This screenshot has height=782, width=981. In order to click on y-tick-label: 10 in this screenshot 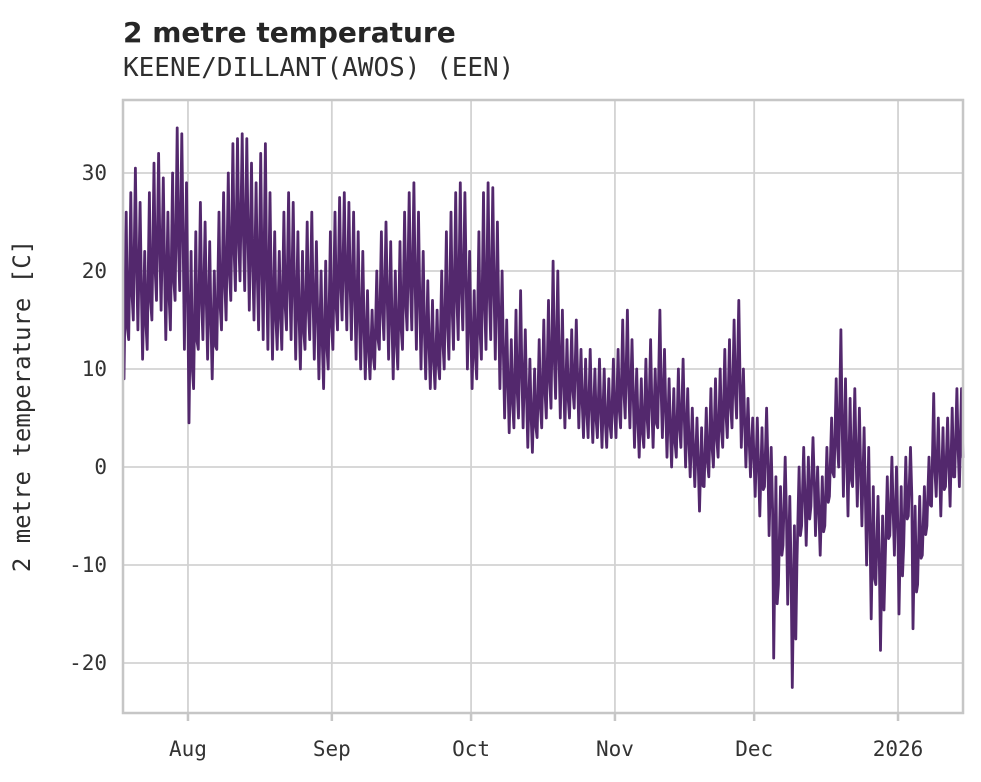, I will do `click(94, 369)`.